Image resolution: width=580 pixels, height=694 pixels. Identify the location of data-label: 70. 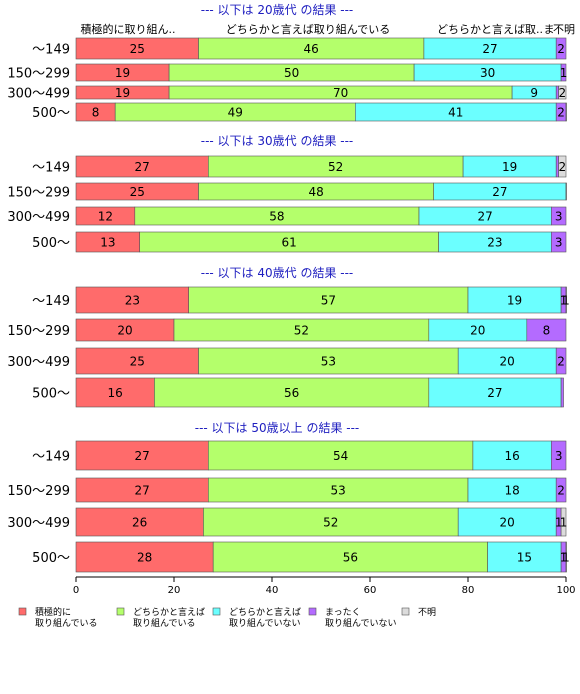
(340, 93).